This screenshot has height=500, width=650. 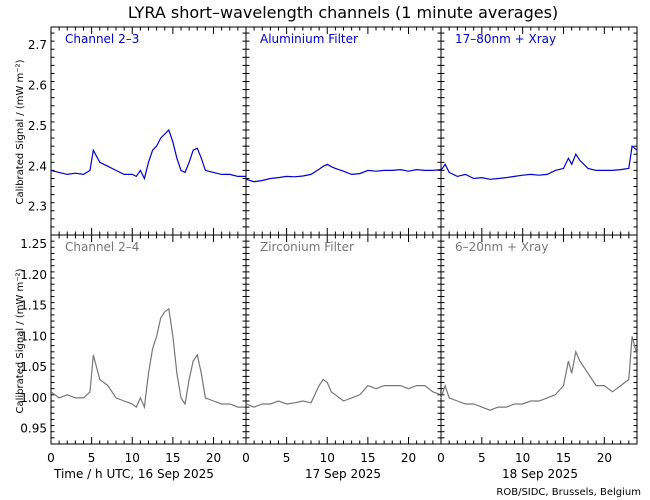 What do you see at coordinates (37, 126) in the screenshot?
I see `y-tick-label: 2.5` at bounding box center [37, 126].